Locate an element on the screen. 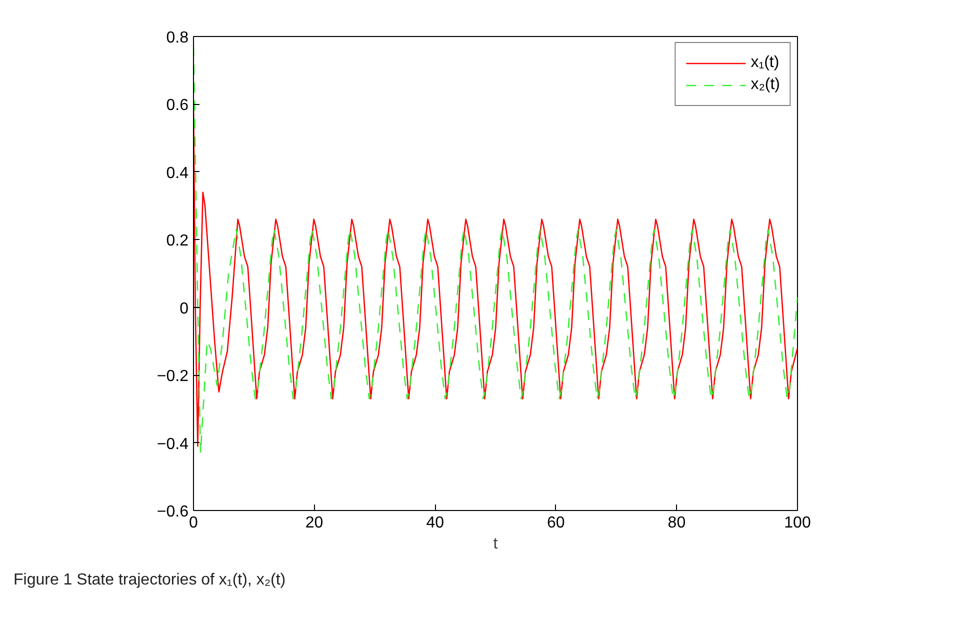  x-tick-label: 60 is located at coordinates (556, 523).